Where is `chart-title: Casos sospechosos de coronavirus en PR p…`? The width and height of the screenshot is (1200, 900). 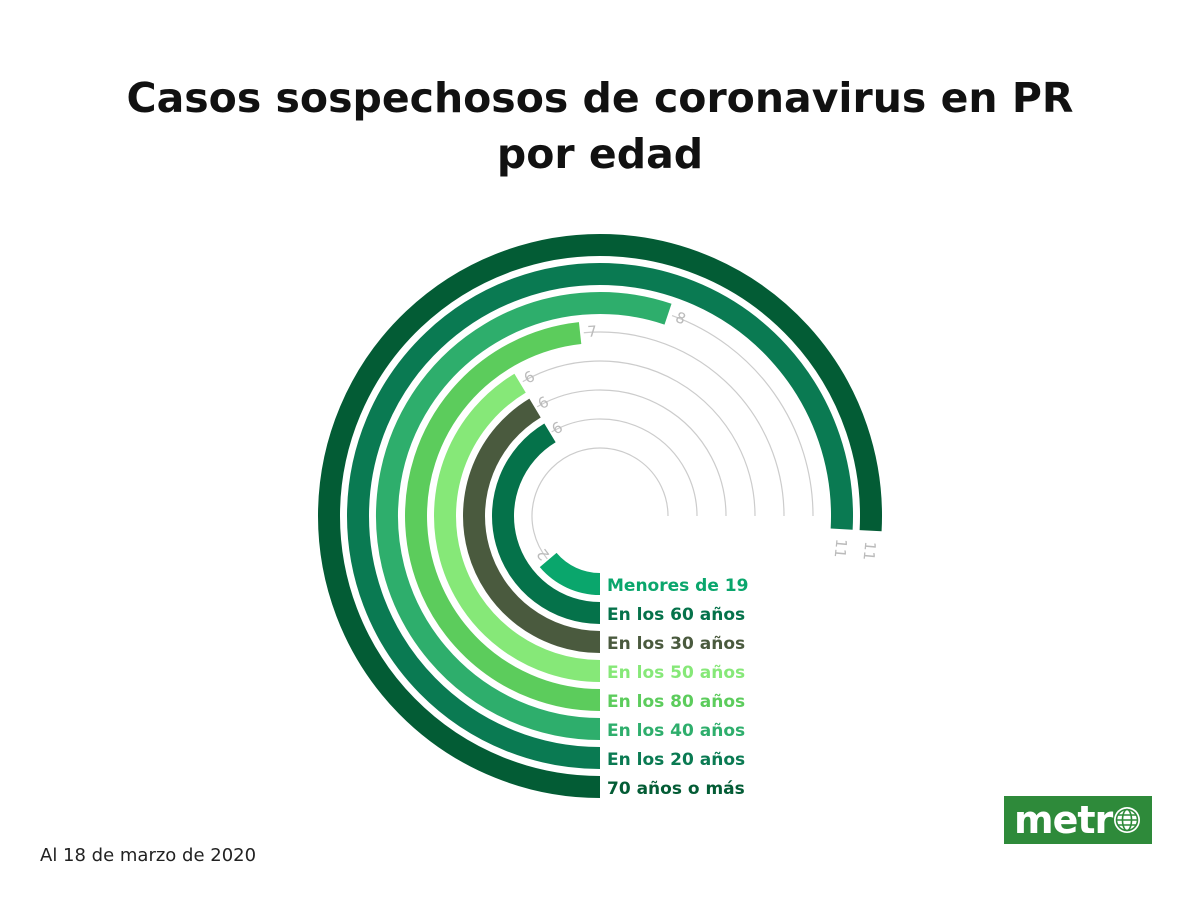 chart-title: Casos sospechosos de coronavirus en PR p… is located at coordinates (600, 126).